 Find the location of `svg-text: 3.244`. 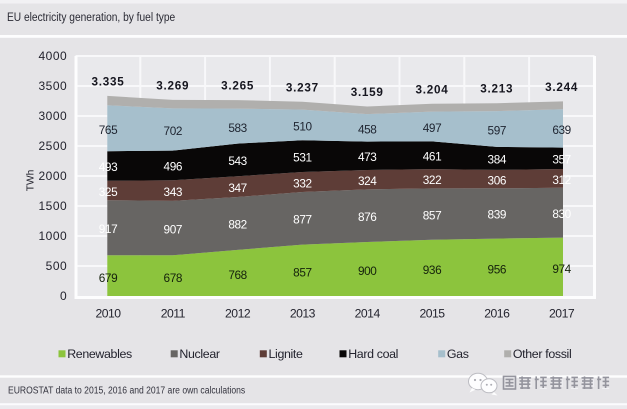

svg-text: 3.244 is located at coordinates (561, 87).